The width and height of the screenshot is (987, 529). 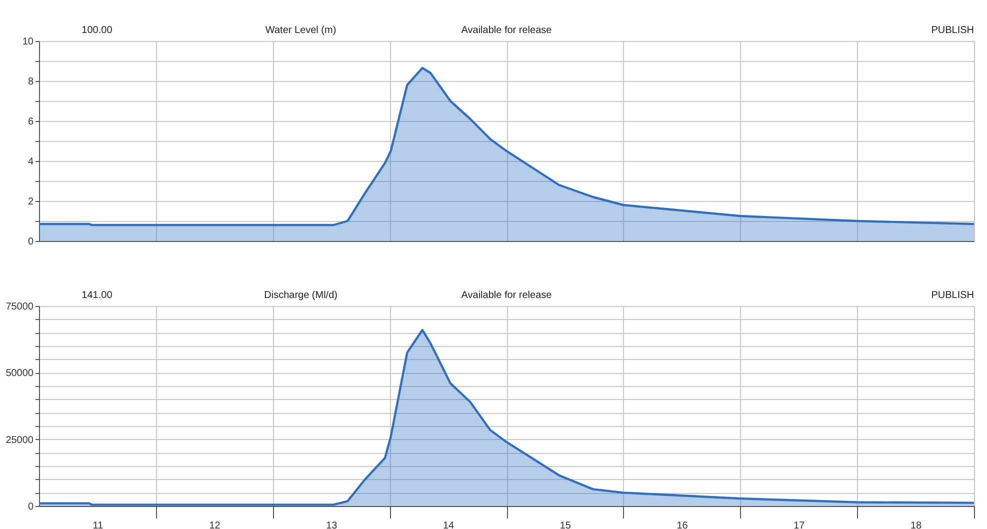 I want to click on text: 100.00, so click(x=97, y=30).